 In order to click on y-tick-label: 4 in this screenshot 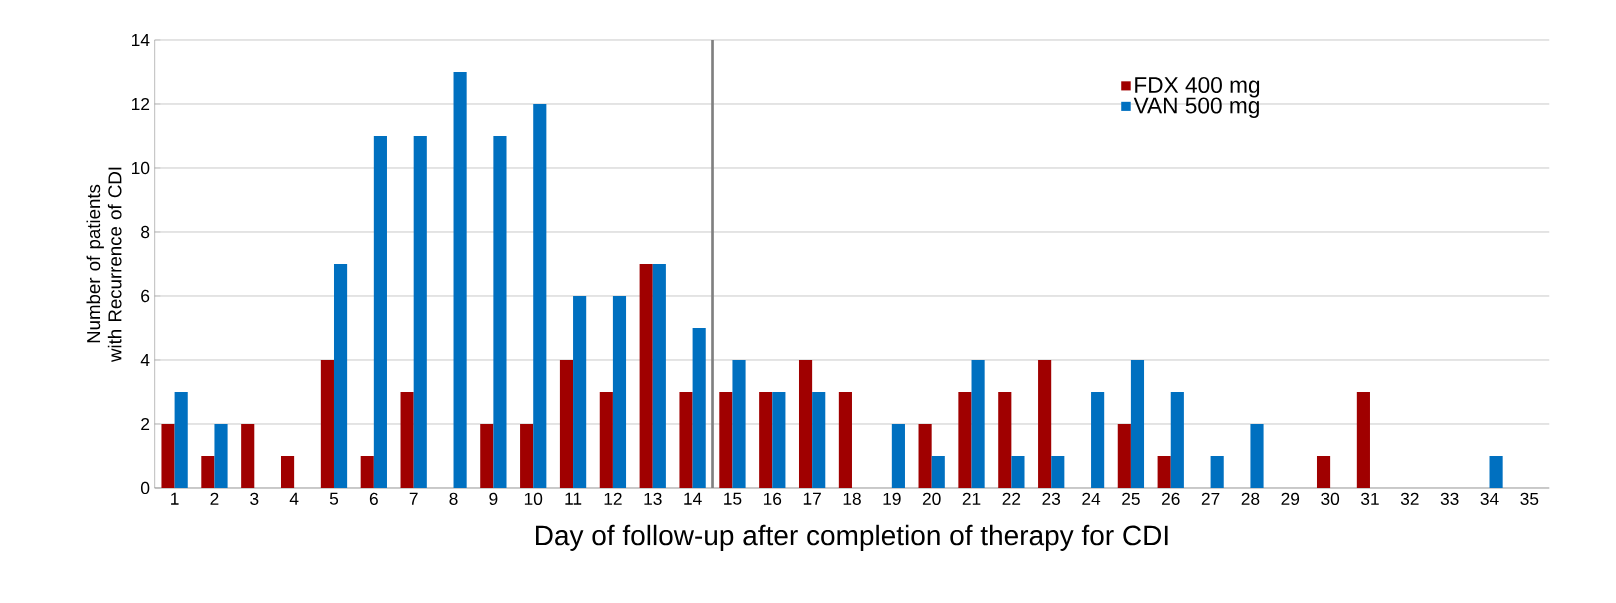, I will do `click(145, 360)`.